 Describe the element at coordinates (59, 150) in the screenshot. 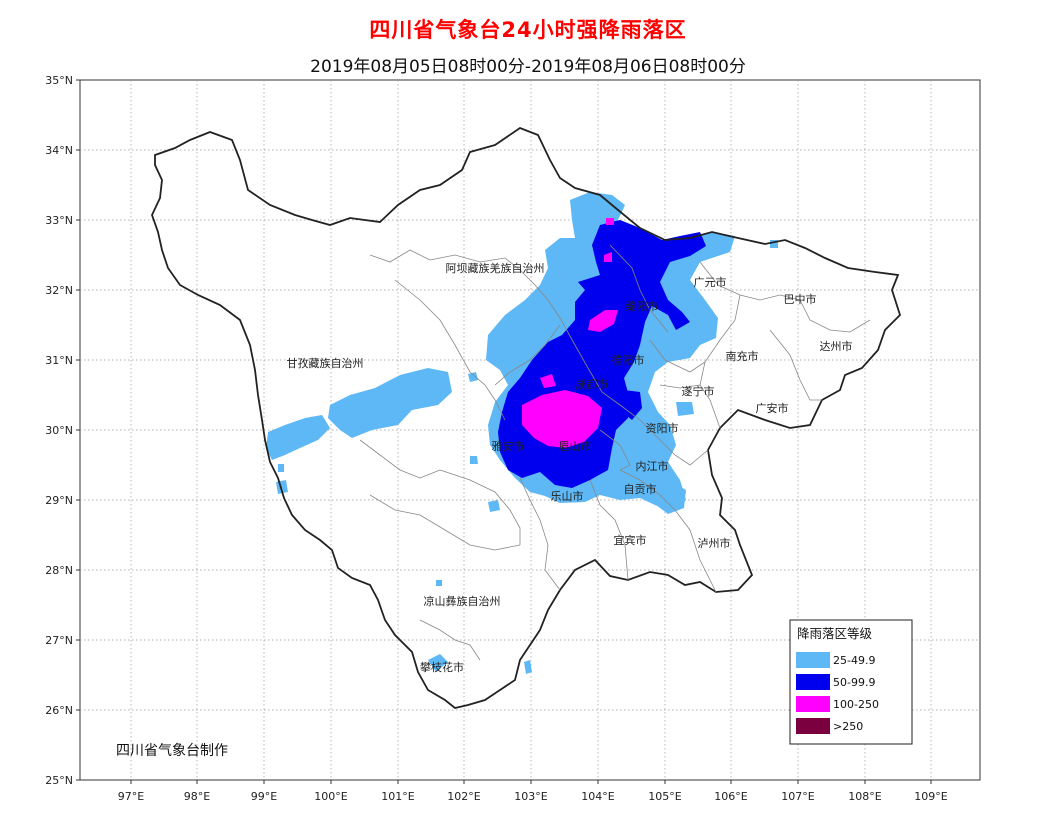

I see `lat-label: 34°N` at that location.